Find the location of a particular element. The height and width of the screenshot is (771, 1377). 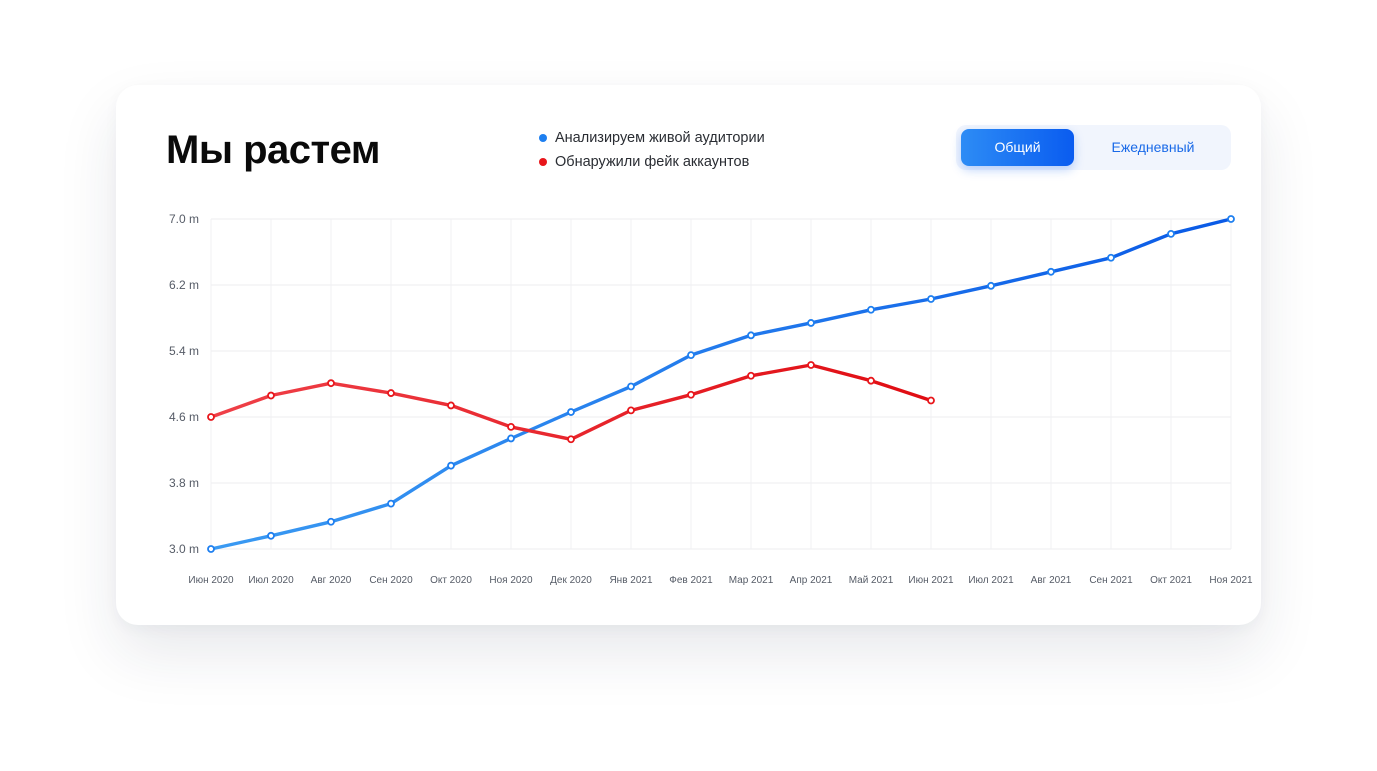

x-tick-label: Июл 2021 is located at coordinates (991, 580).